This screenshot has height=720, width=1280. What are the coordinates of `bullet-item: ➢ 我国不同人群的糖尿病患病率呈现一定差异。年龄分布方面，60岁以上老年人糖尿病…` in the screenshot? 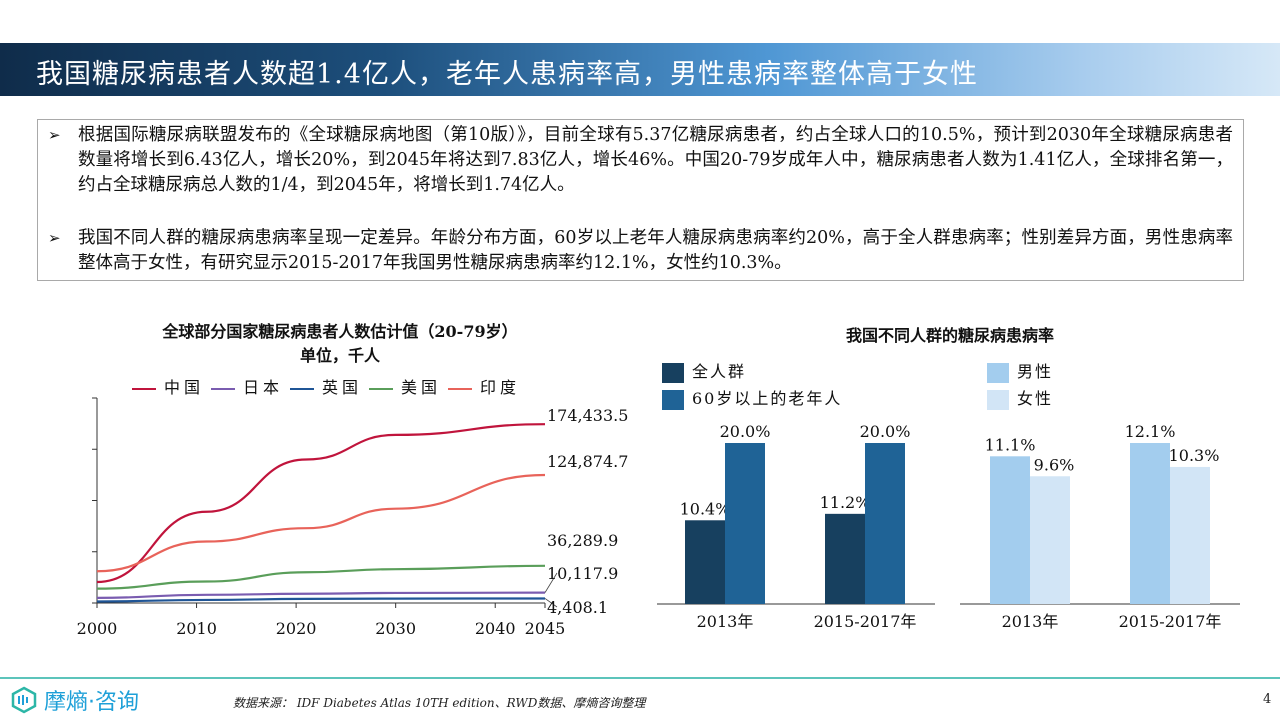 It's located at (640, 251).